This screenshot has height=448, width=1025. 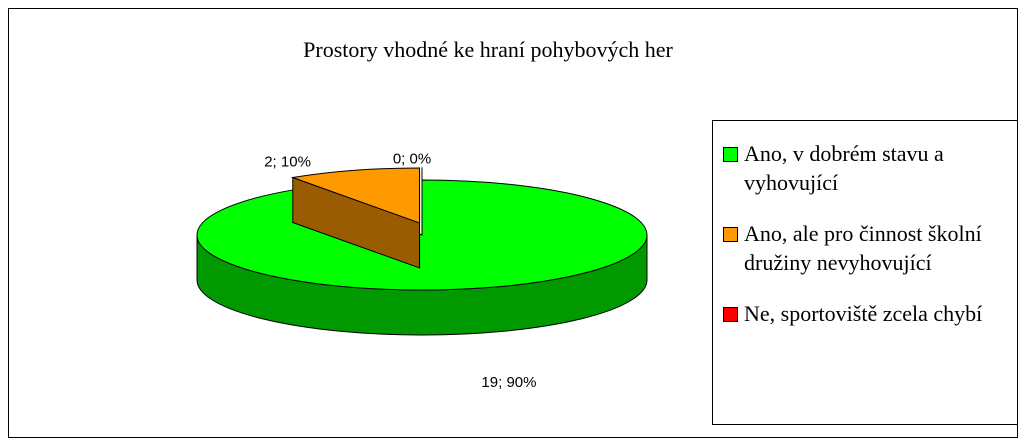 What do you see at coordinates (863, 313) in the screenshot?
I see `legend-label: Ne, sportoviště zcela chybí` at bounding box center [863, 313].